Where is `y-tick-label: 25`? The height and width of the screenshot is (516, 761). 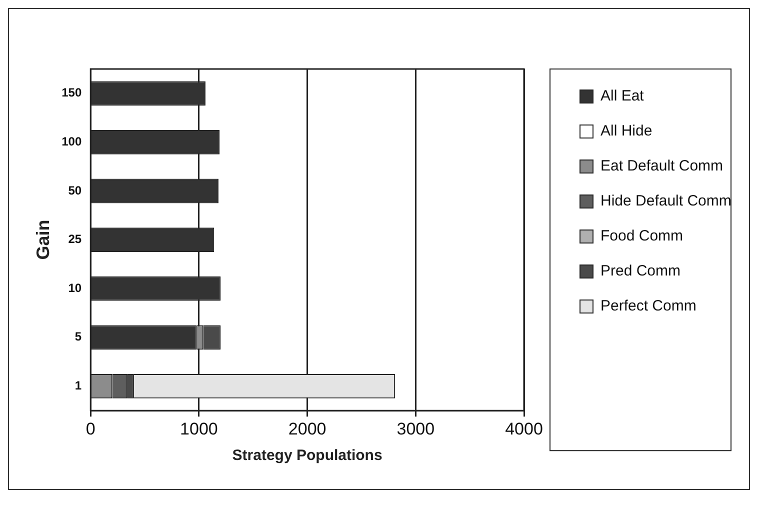
y-tick-label: 25 is located at coordinates (75, 239).